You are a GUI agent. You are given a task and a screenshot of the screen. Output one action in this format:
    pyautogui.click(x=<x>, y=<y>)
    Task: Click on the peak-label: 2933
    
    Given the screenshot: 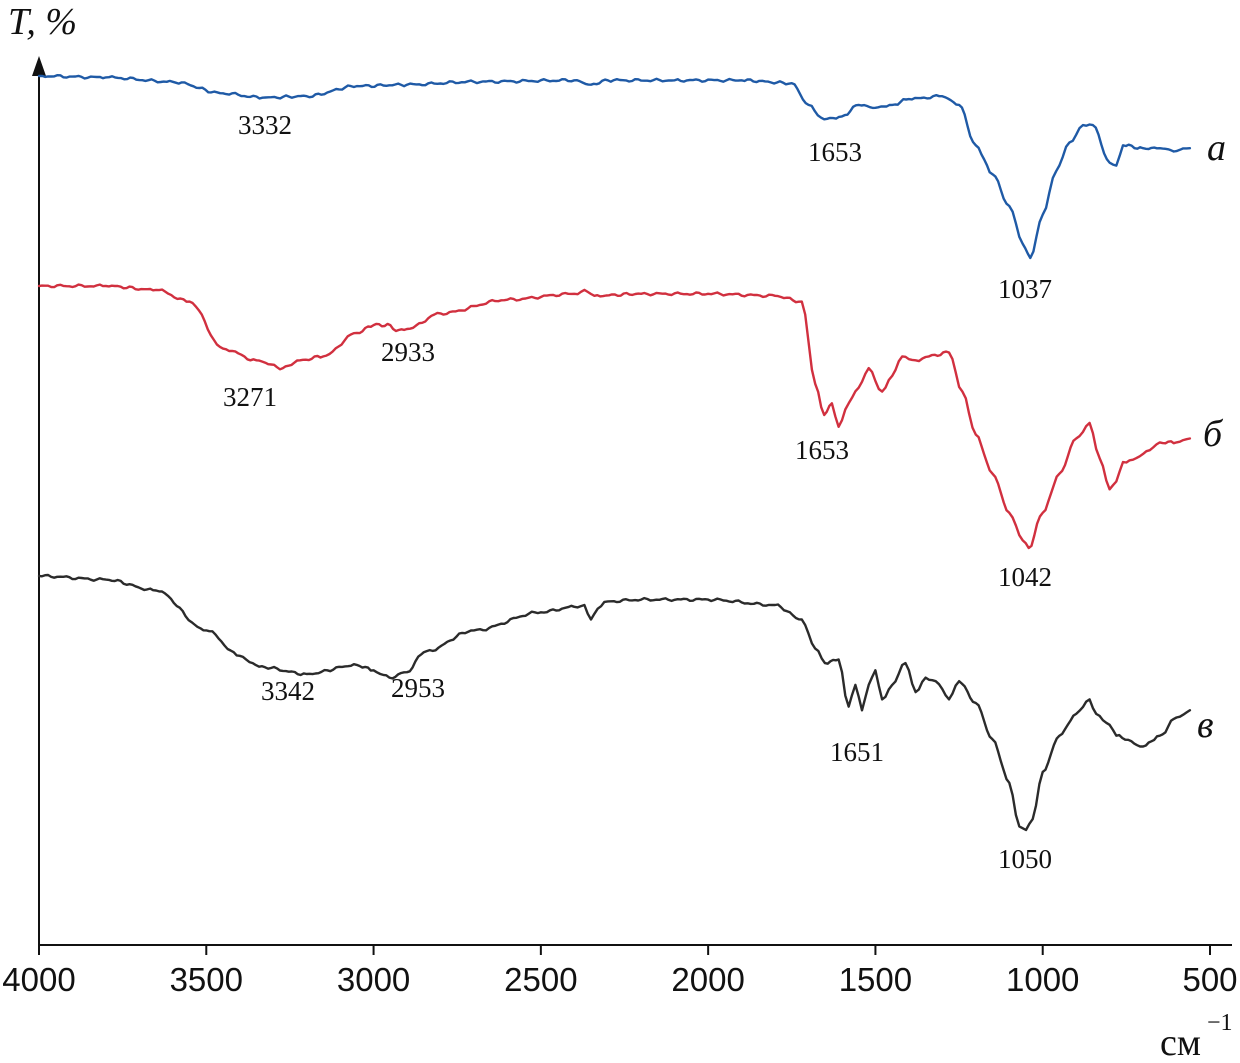 What is the action you would take?
    pyautogui.click(x=408, y=352)
    